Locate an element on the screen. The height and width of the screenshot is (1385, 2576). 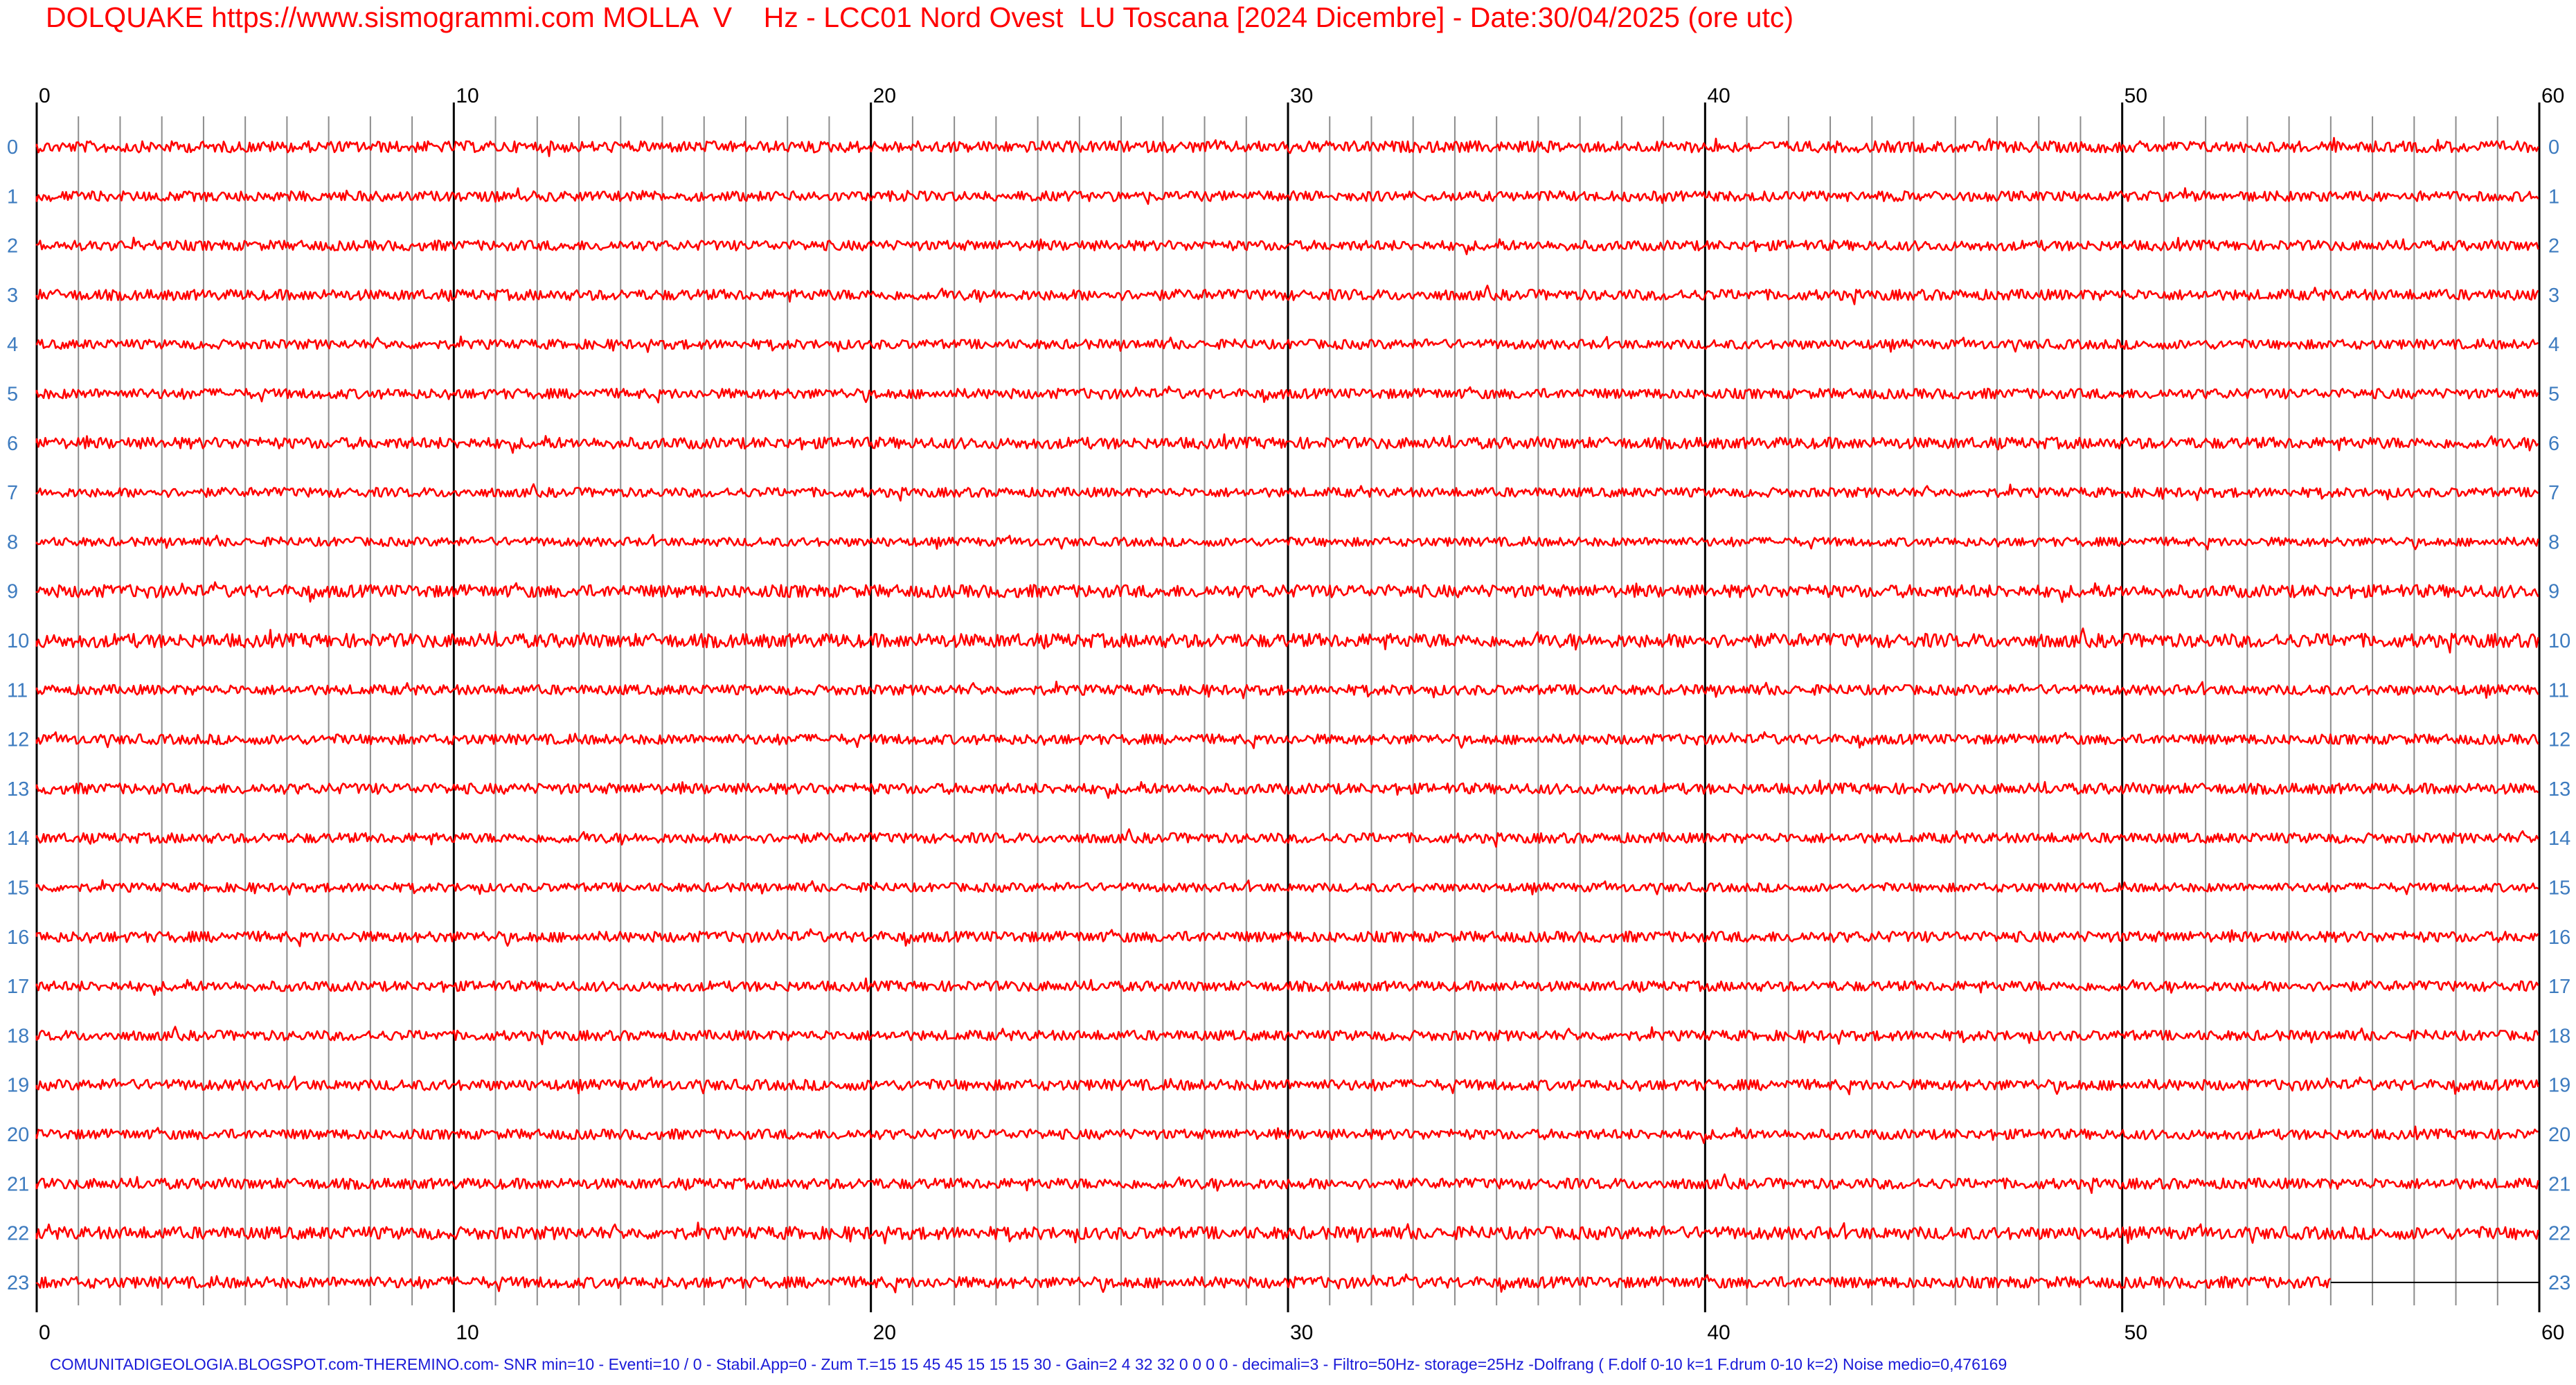
hour-label-right: 0 is located at coordinates (2553, 147).